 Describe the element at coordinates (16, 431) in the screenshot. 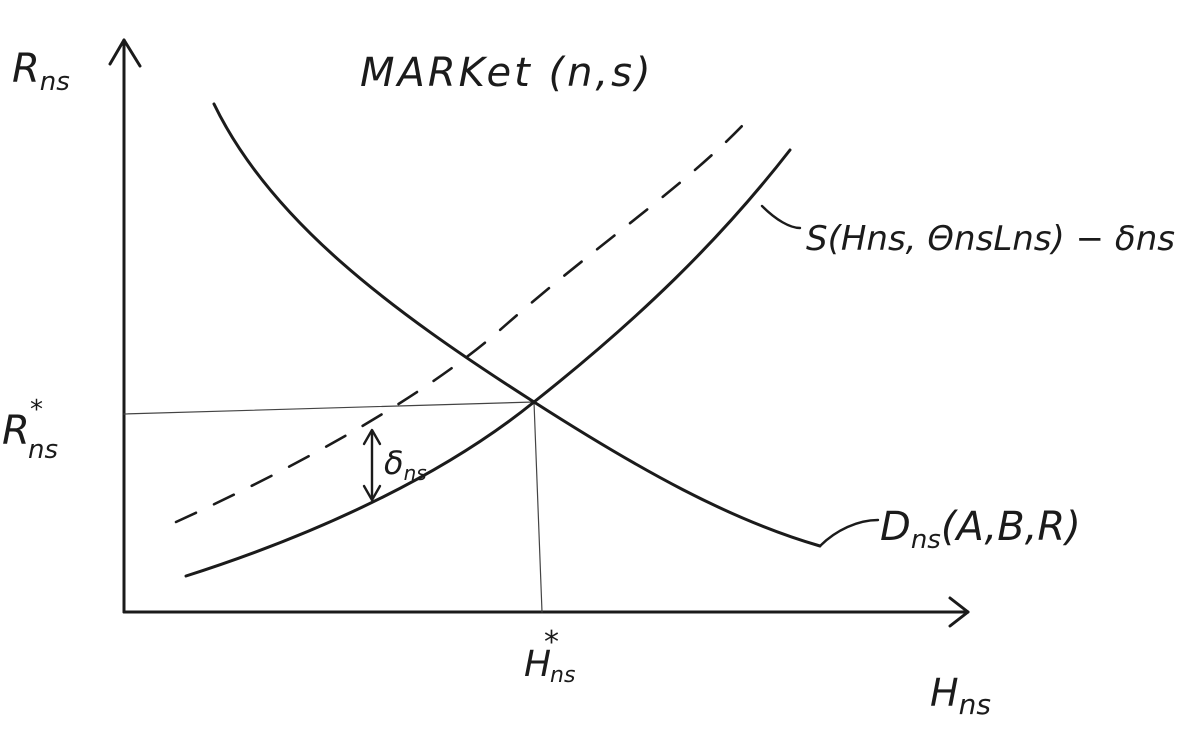

I see `equilibrium-price-label-main: R` at that location.